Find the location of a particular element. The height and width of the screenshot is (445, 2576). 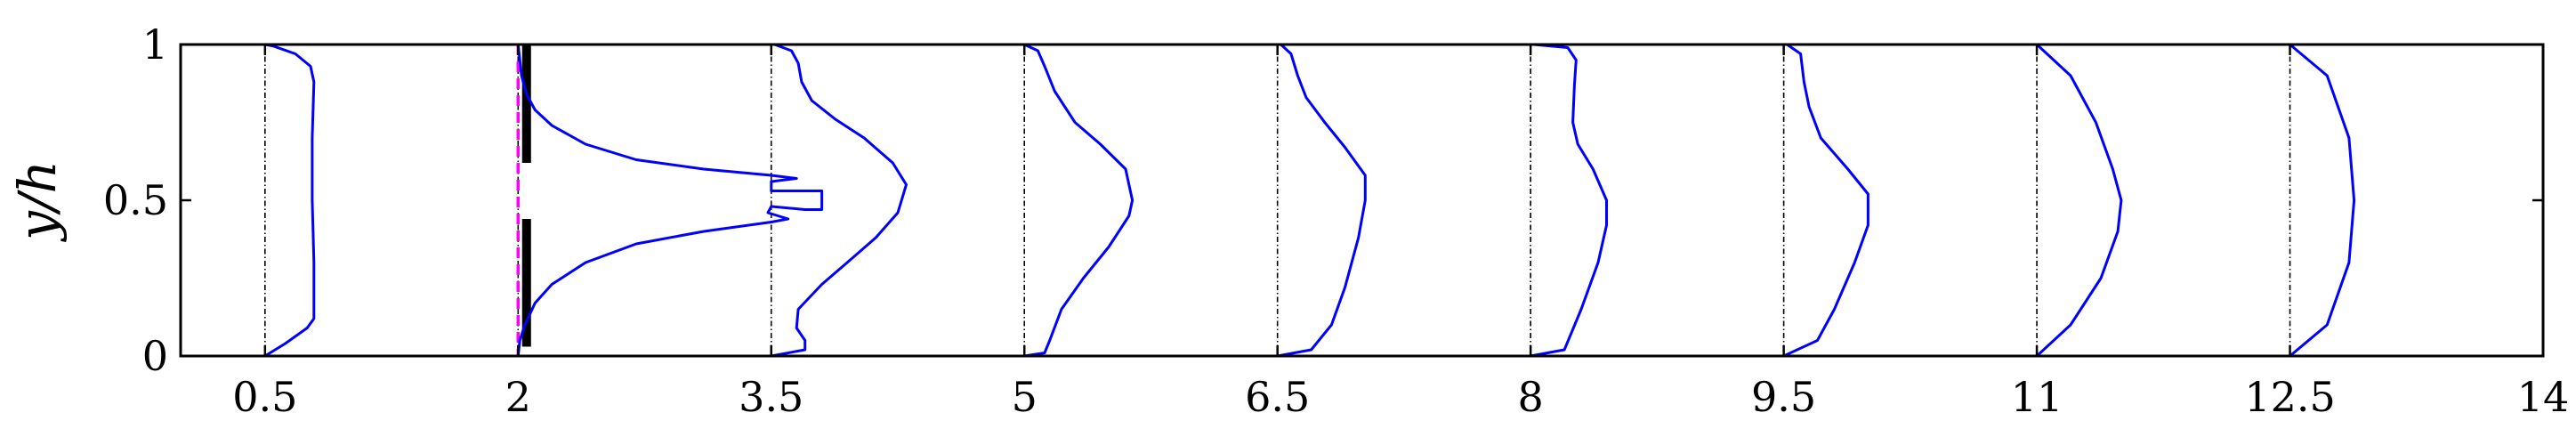

y-axis-label: y/h is located at coordinates (37, 201).